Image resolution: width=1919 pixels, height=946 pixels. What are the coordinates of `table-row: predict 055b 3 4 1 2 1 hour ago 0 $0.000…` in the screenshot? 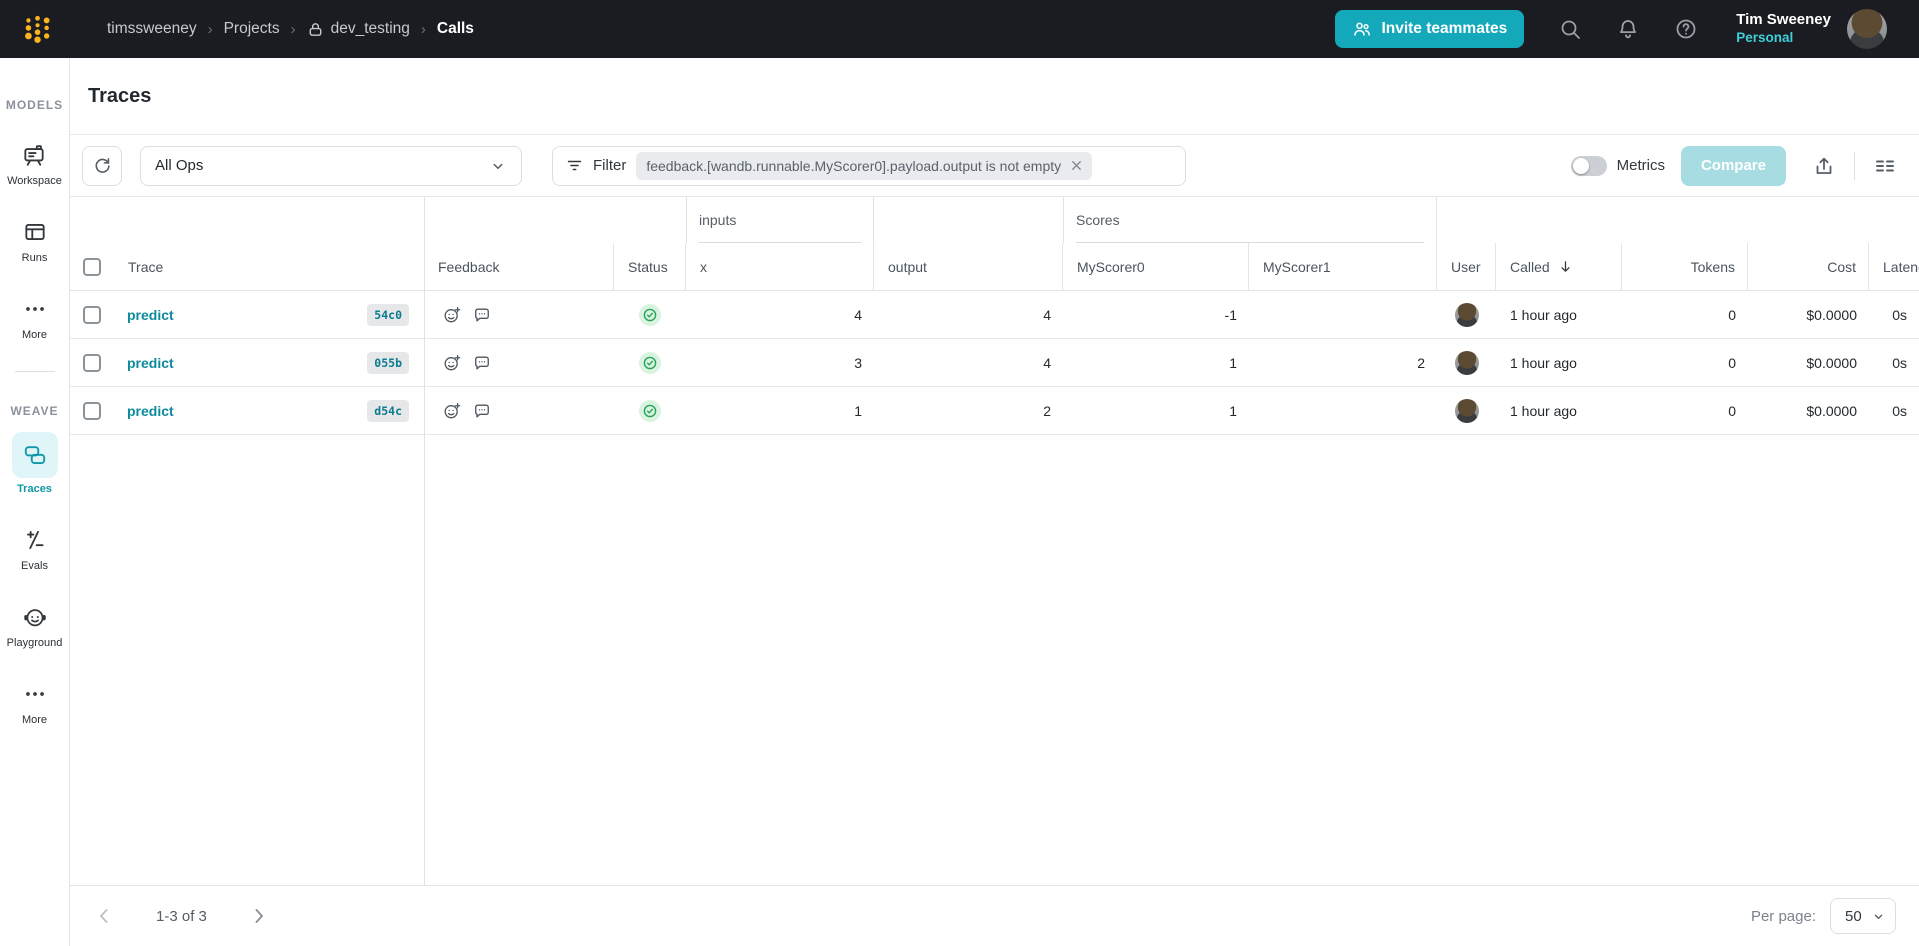 It's located at (994, 363).